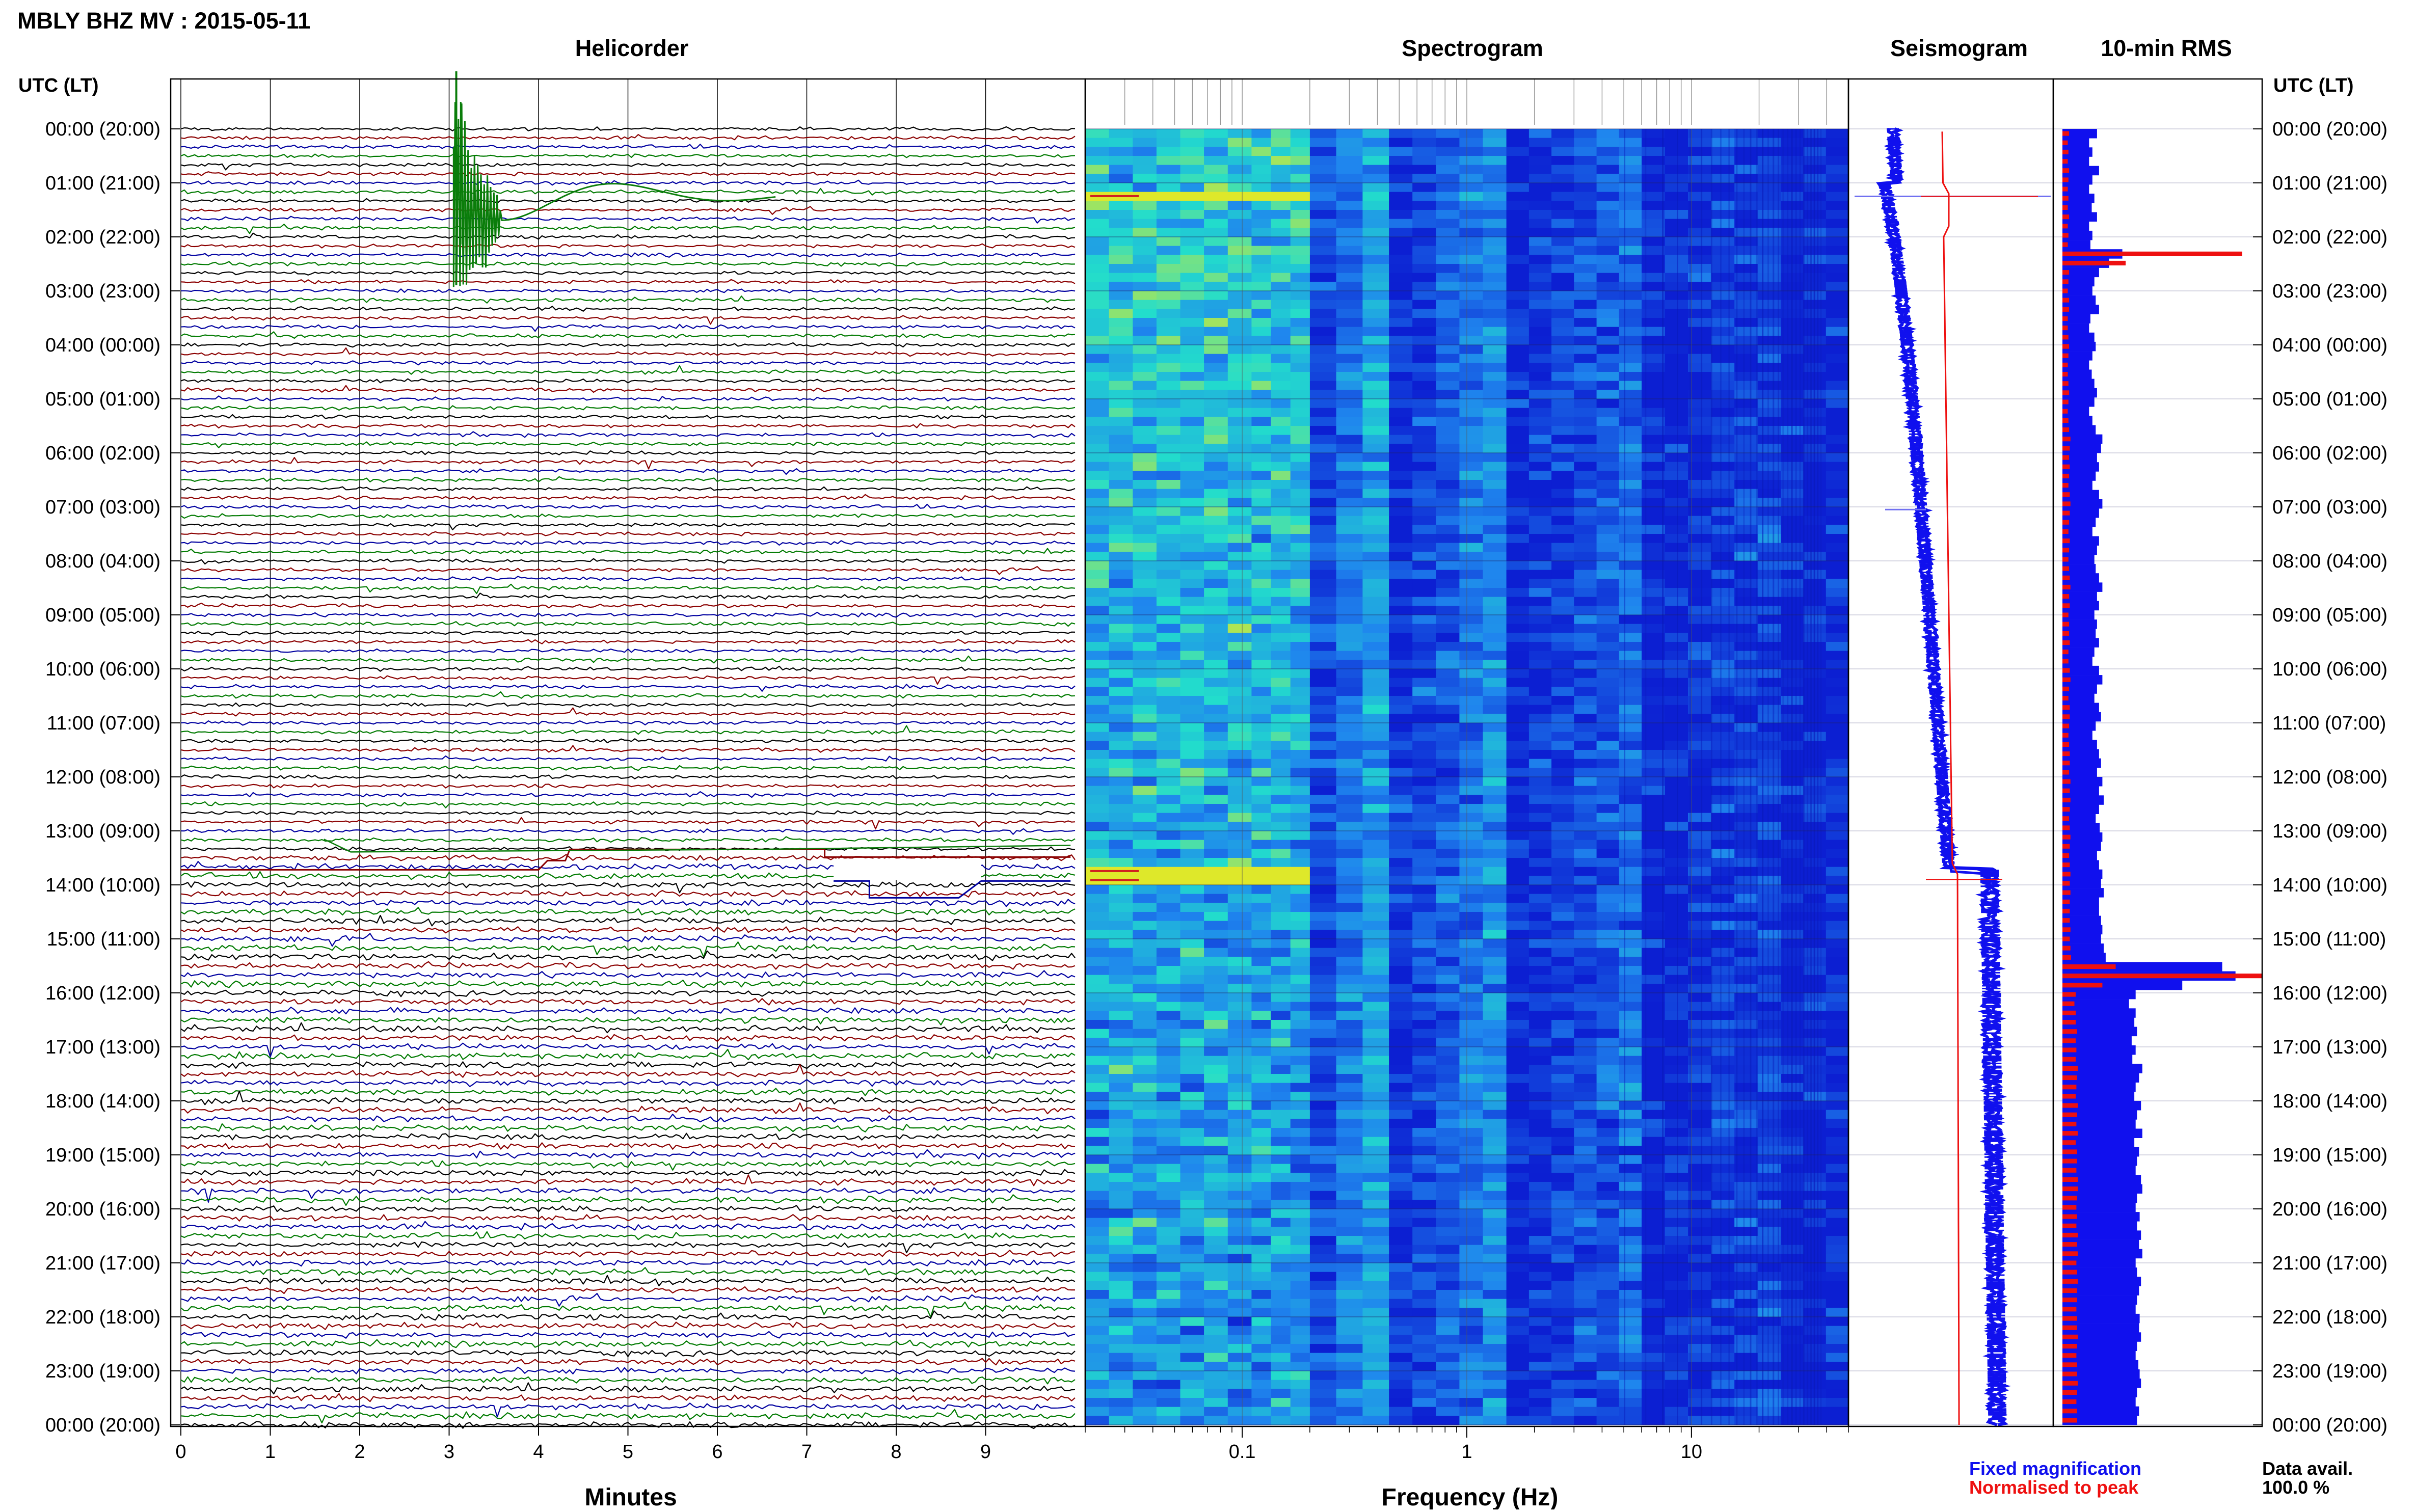 The height and width of the screenshot is (1512, 2415). What do you see at coordinates (2330, 1155) in the screenshot?
I see `time-label-right: 19:00 (15:00)` at bounding box center [2330, 1155].